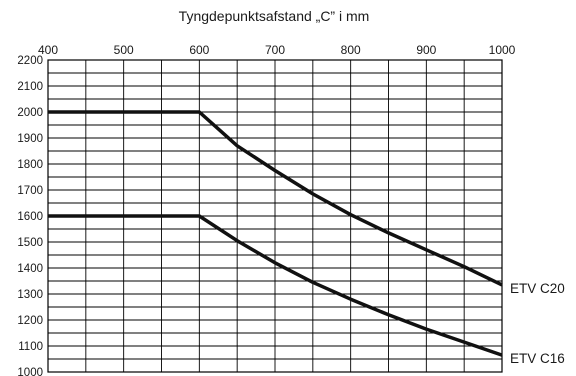  Describe the element at coordinates (30, 61) in the screenshot. I see `y-tick-label: 2200` at that location.